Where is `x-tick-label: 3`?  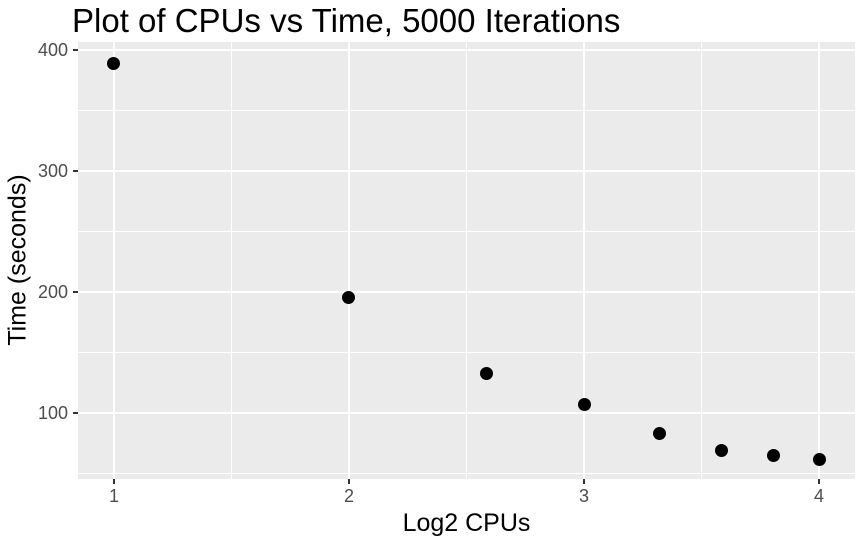 x-tick-label: 3 is located at coordinates (583, 496).